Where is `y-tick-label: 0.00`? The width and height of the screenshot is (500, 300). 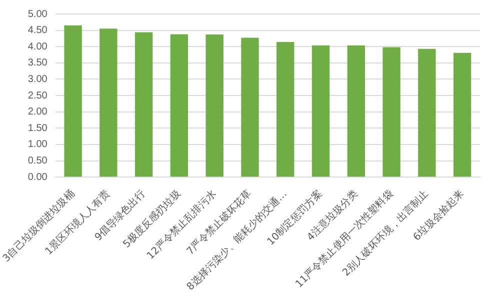
y-tick-label: 0.00 is located at coordinates (38, 177).